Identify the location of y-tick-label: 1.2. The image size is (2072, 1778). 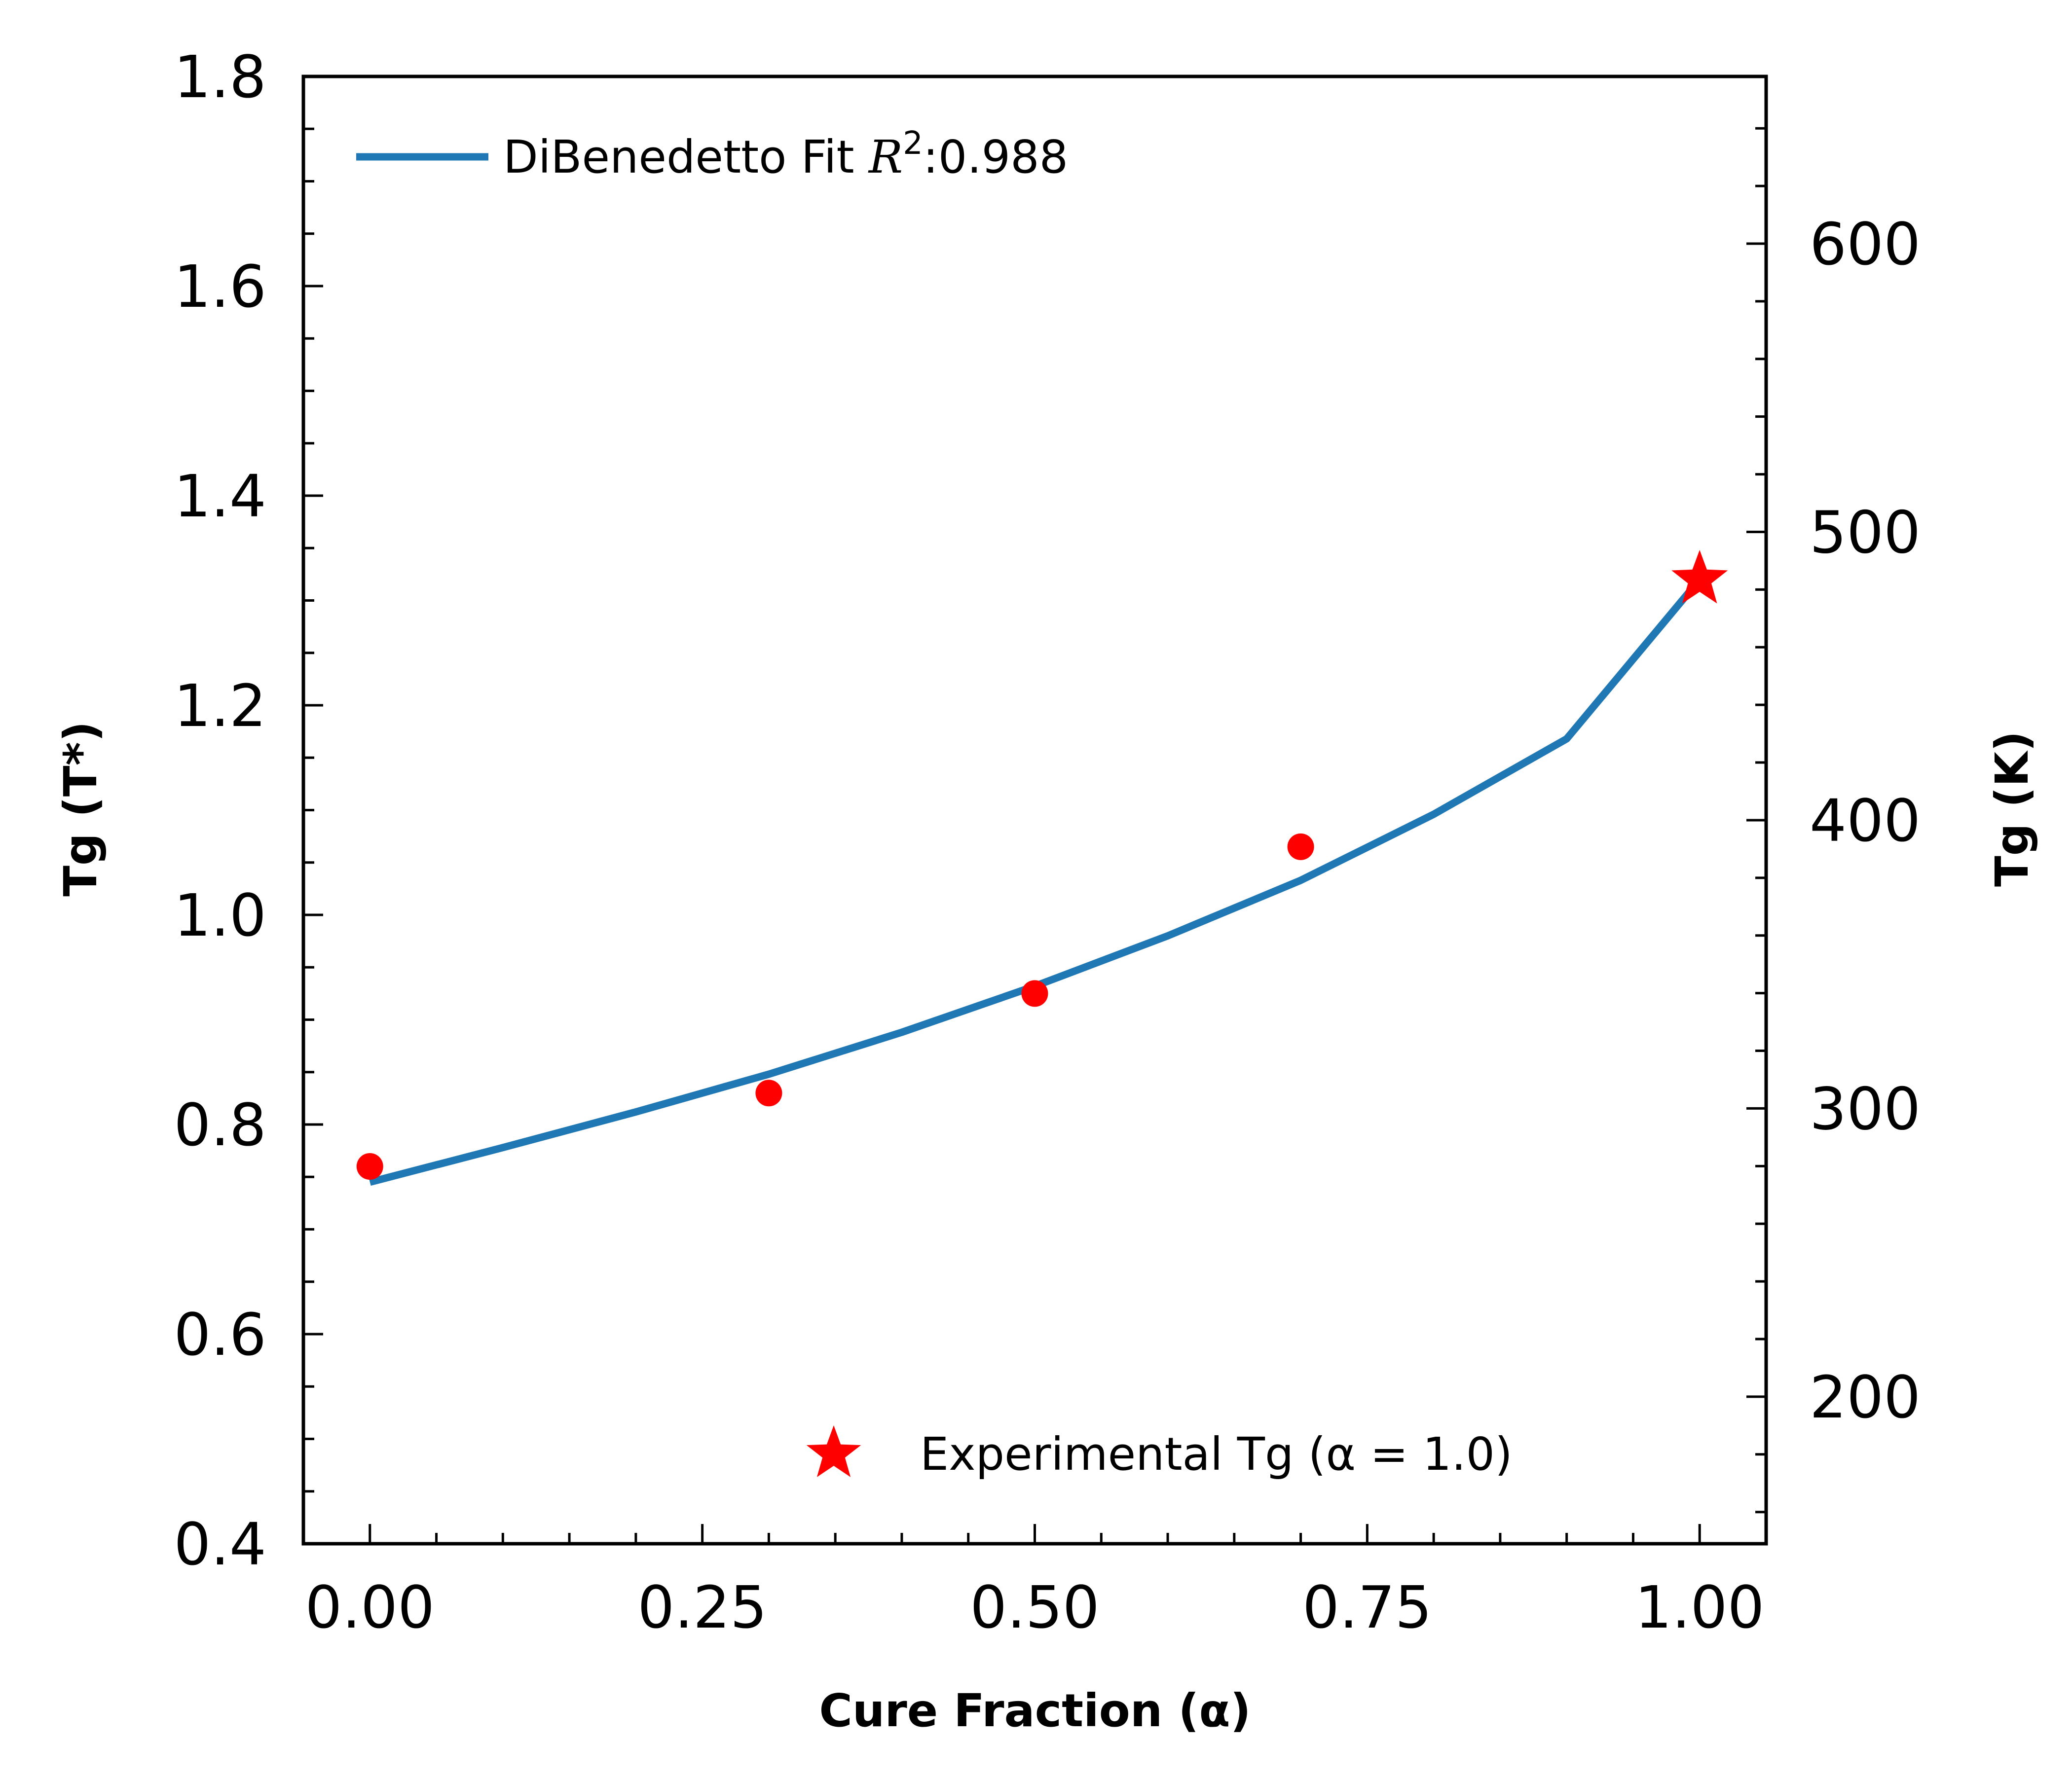
(220, 706).